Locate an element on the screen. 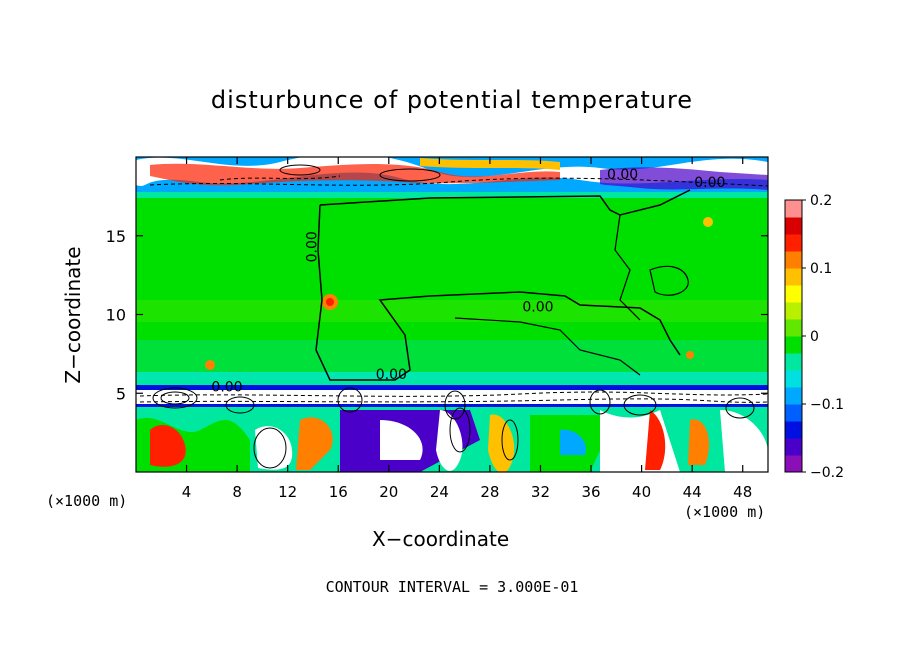  x-tick-label: 28 is located at coordinates (489, 492).